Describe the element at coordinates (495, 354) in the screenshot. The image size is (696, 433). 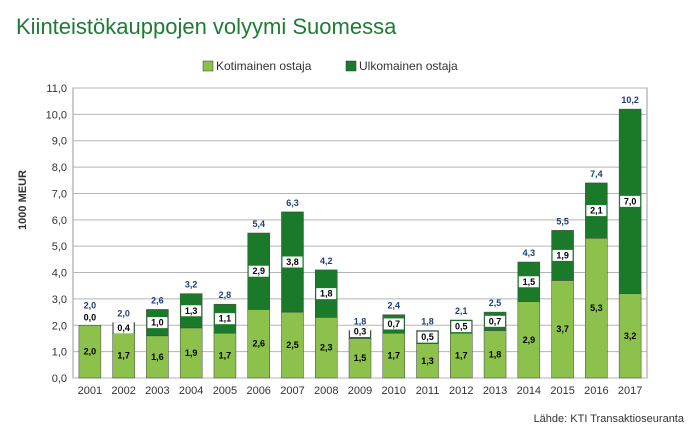
I see `domestic-value-label: 1,8` at that location.